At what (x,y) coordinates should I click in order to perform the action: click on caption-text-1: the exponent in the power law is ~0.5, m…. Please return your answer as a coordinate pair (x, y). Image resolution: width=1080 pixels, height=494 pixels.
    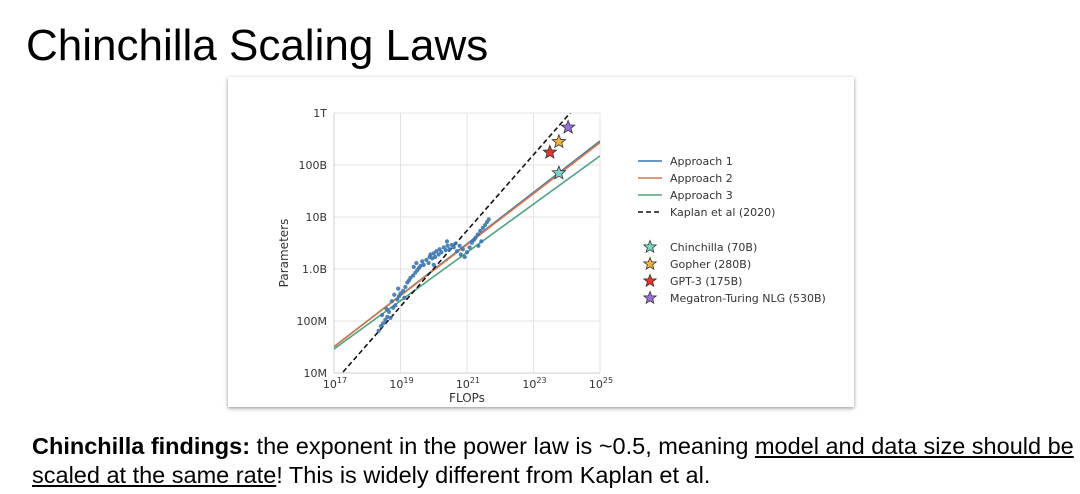
    Looking at the image, I should click on (502, 446).